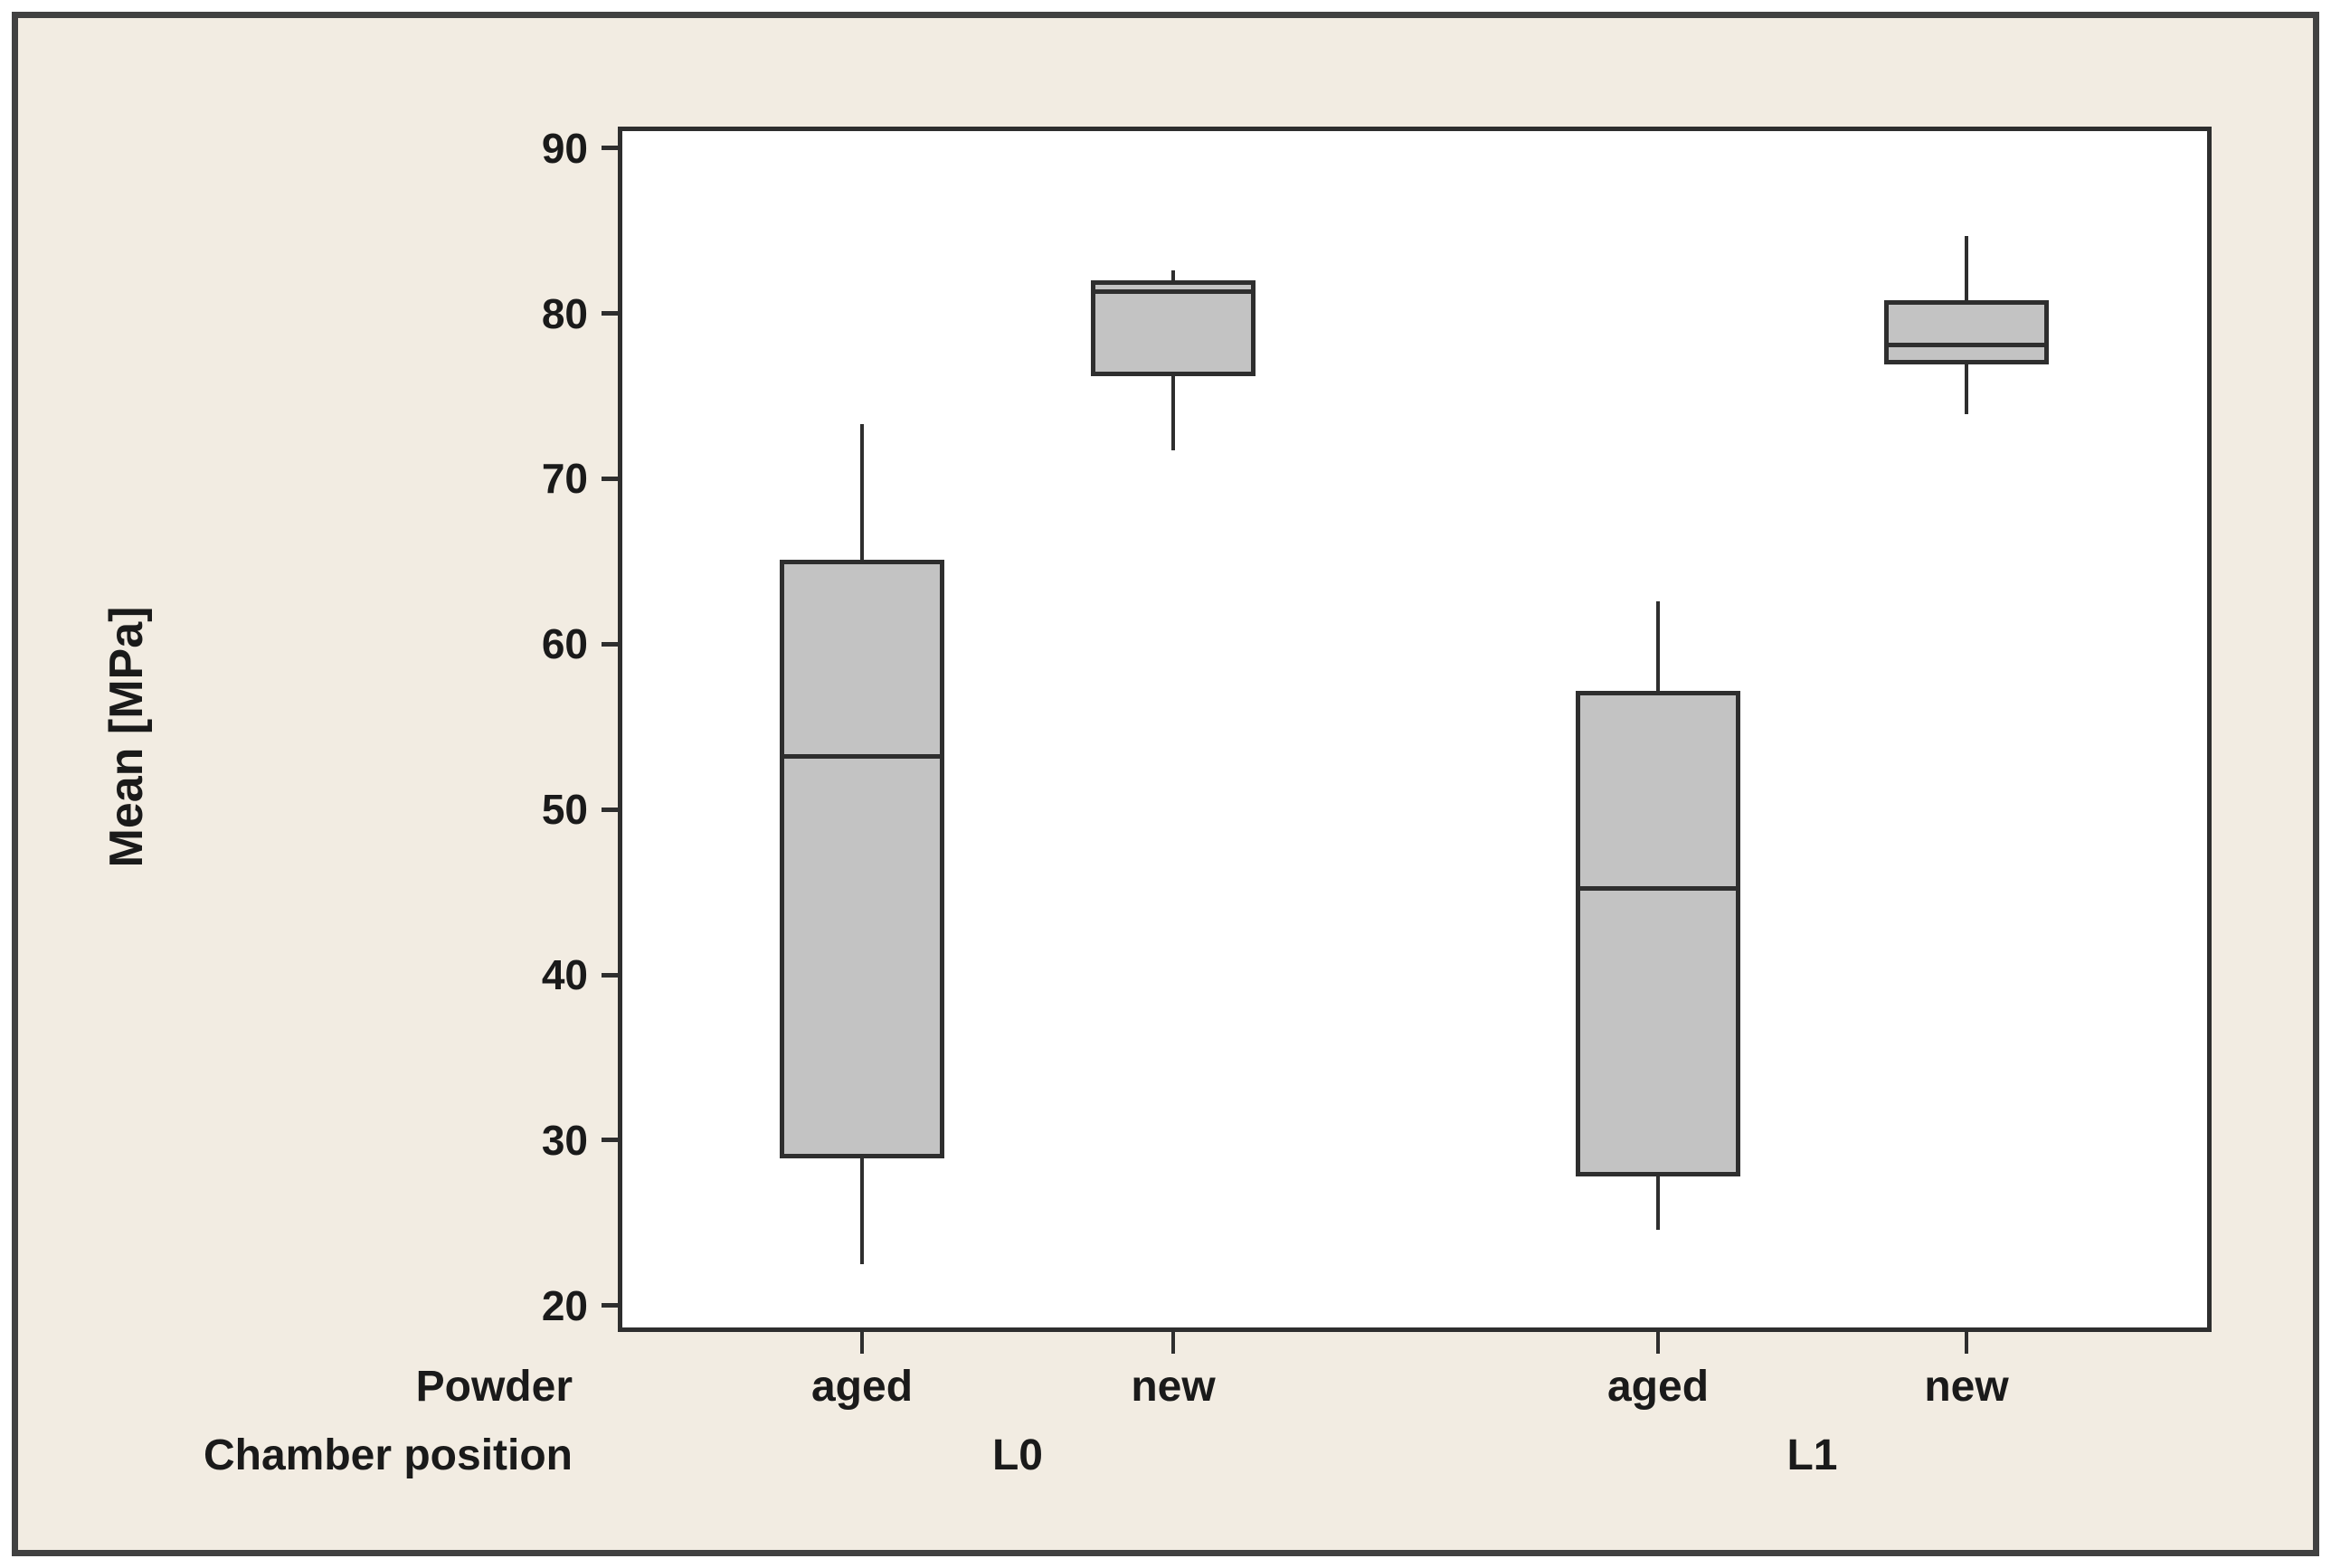  What do you see at coordinates (564, 148) in the screenshot?
I see `y-axis-tick-label: 90` at bounding box center [564, 148].